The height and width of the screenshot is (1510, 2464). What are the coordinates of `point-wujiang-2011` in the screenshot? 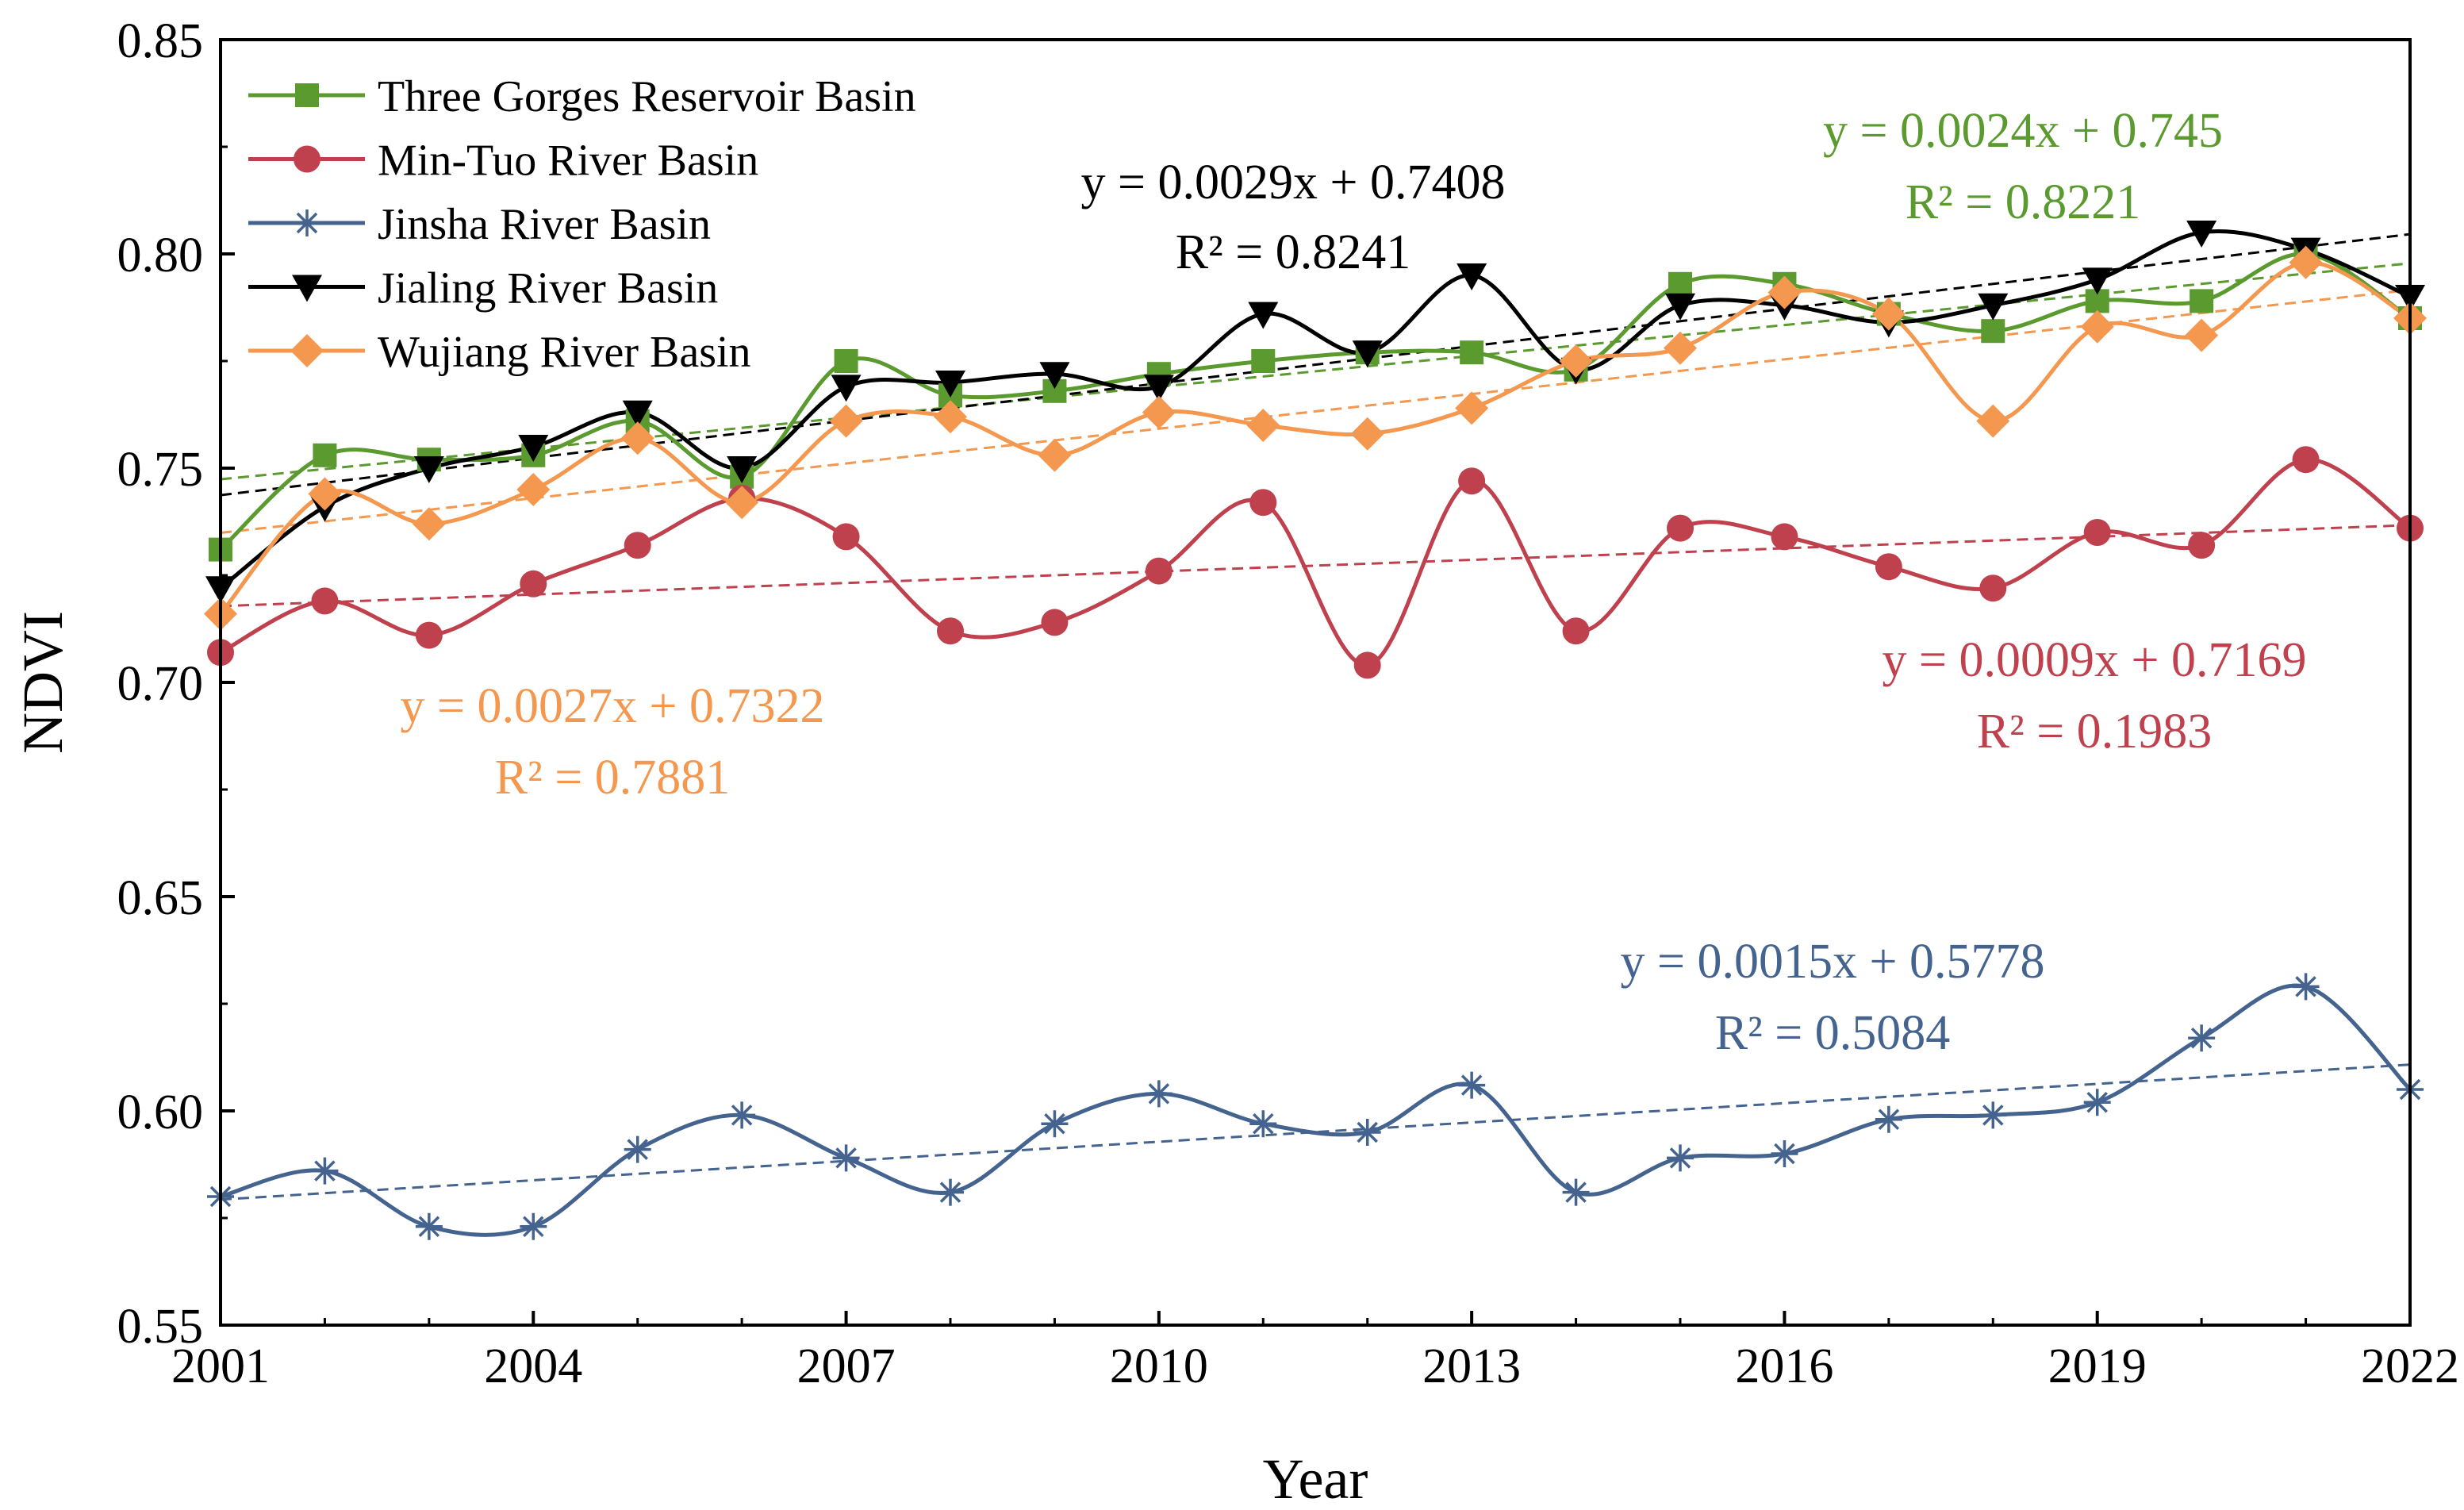 It's located at (1263, 426).